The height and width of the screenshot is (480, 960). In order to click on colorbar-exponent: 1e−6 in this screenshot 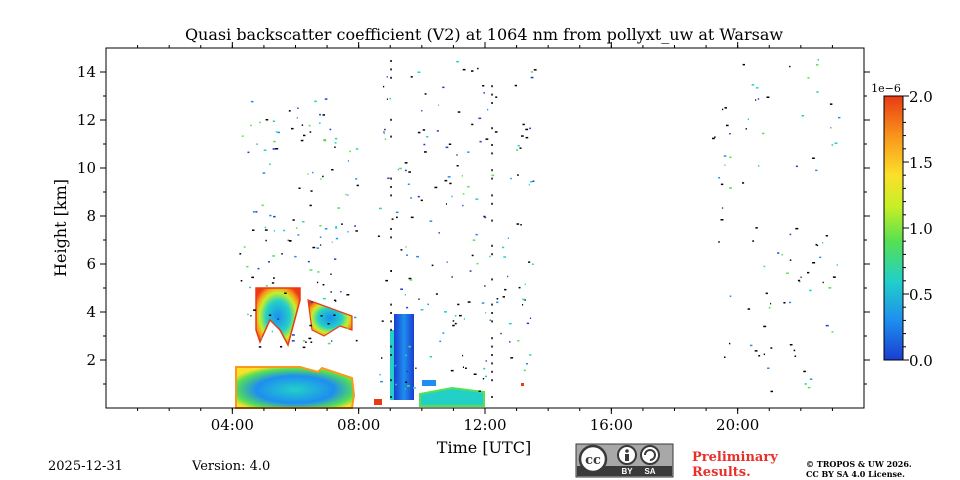, I will do `click(886, 88)`.